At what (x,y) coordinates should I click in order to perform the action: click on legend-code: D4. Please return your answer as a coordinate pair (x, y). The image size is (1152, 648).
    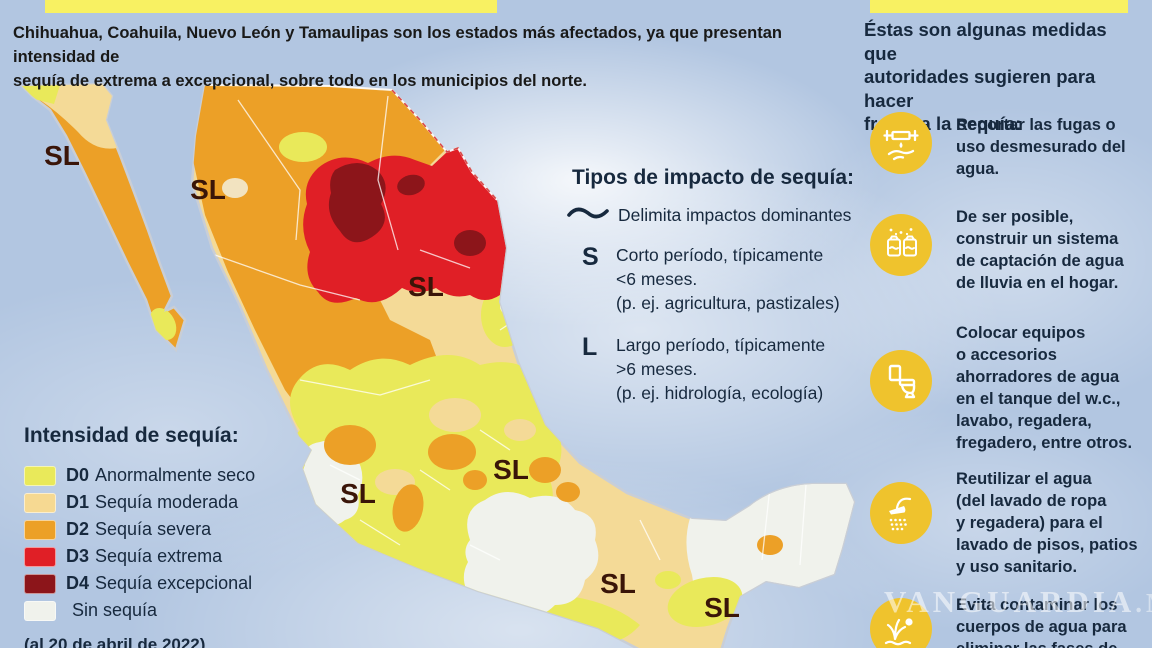
    Looking at the image, I should click on (78, 583).